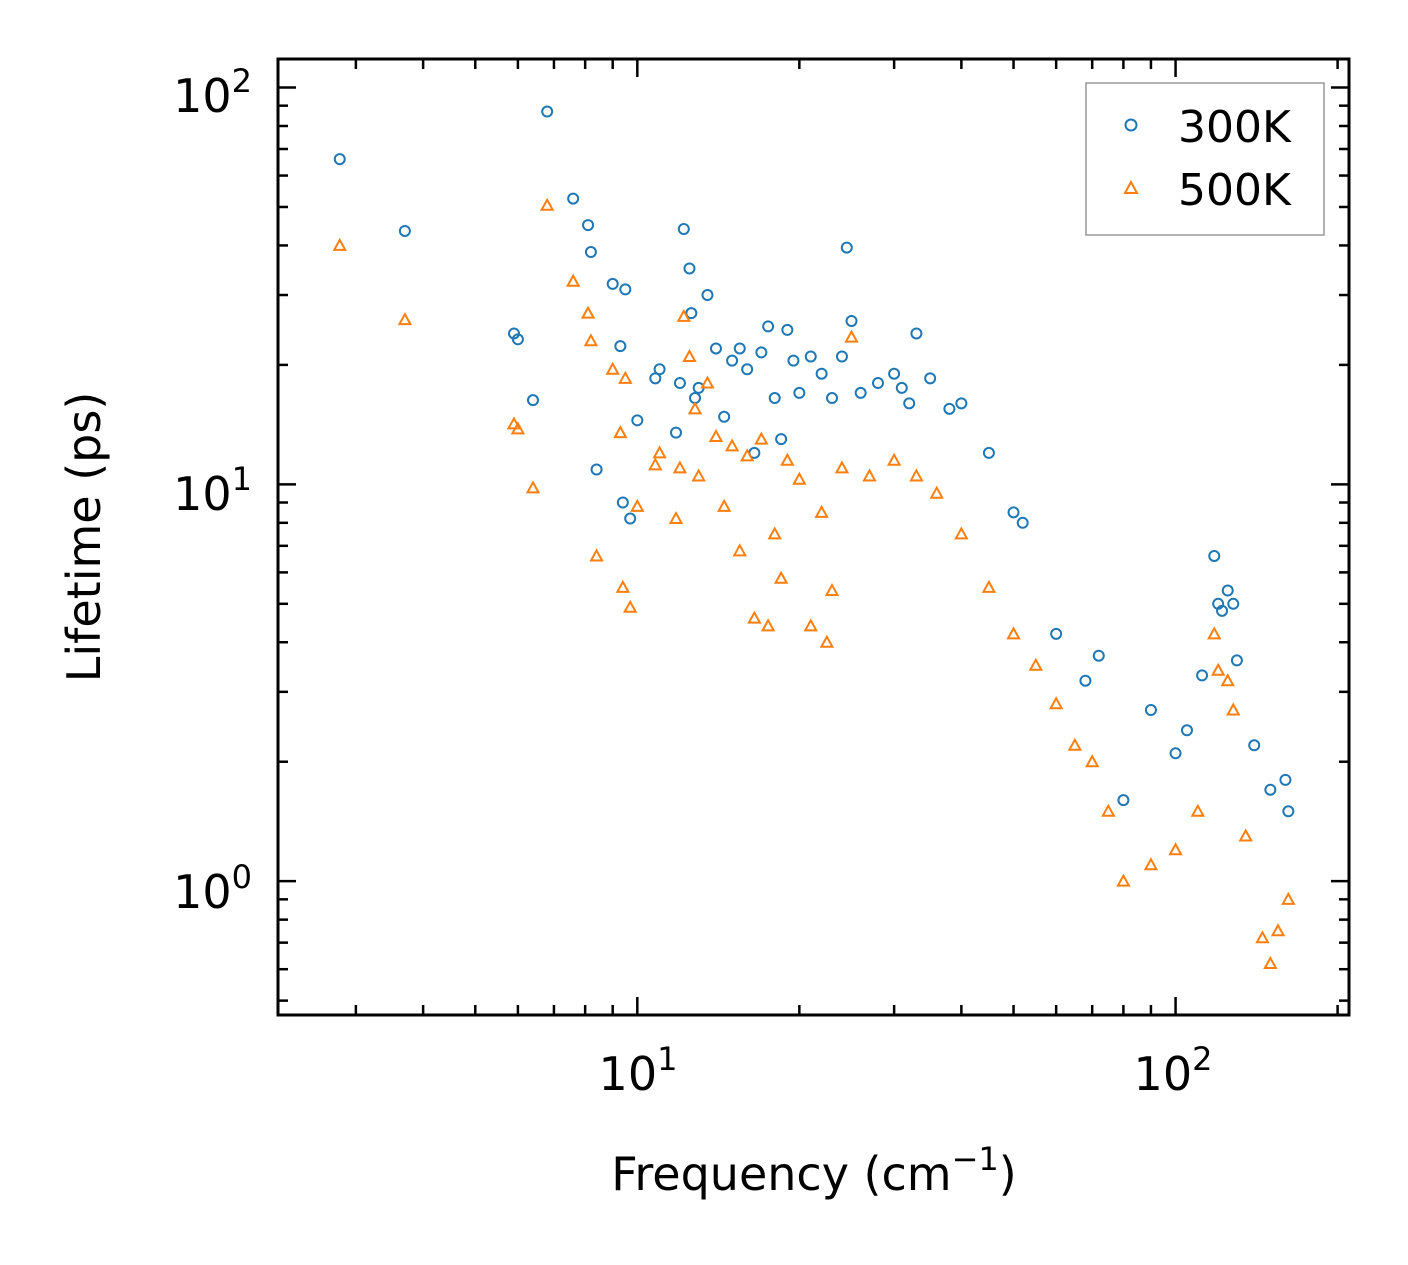 Image resolution: width=1408 pixels, height=1265 pixels. I want to click on legend-marker-300K, so click(1131, 125).